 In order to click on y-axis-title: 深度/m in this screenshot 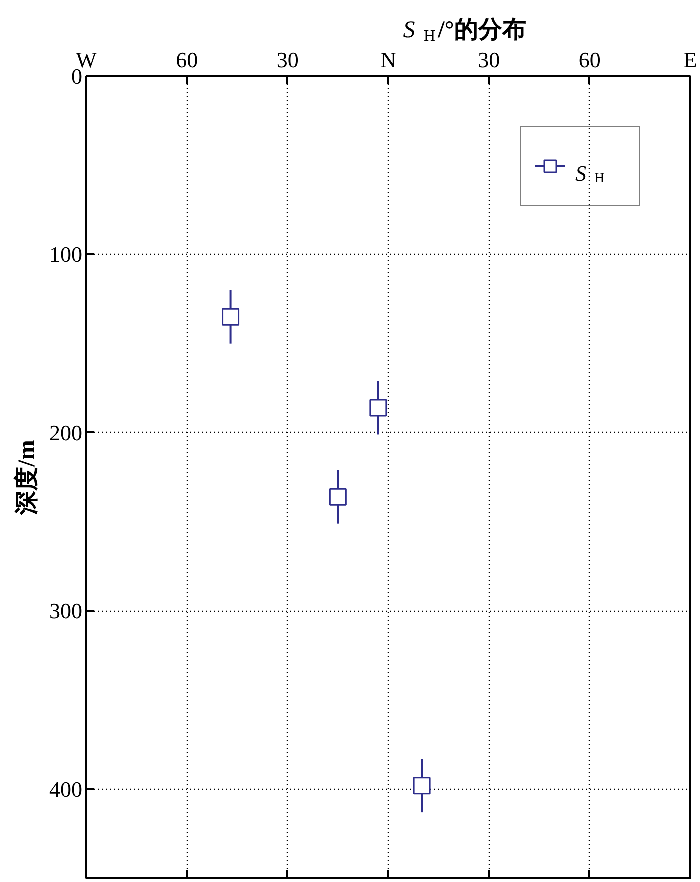, I will do `click(27, 478)`.